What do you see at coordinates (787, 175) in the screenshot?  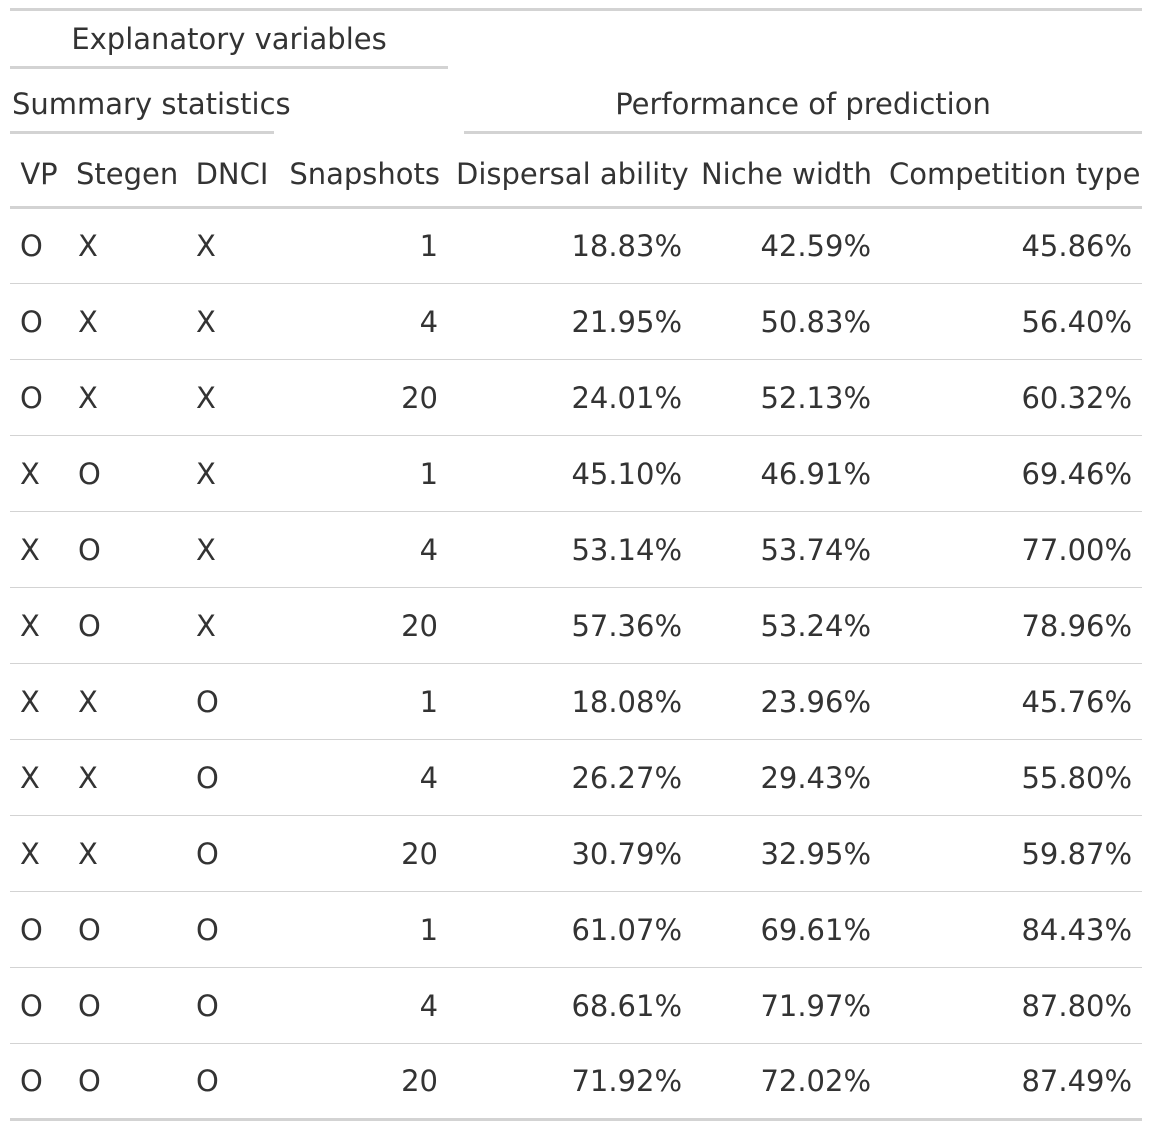 I see `column-header-niche-width: Niche width` at bounding box center [787, 175].